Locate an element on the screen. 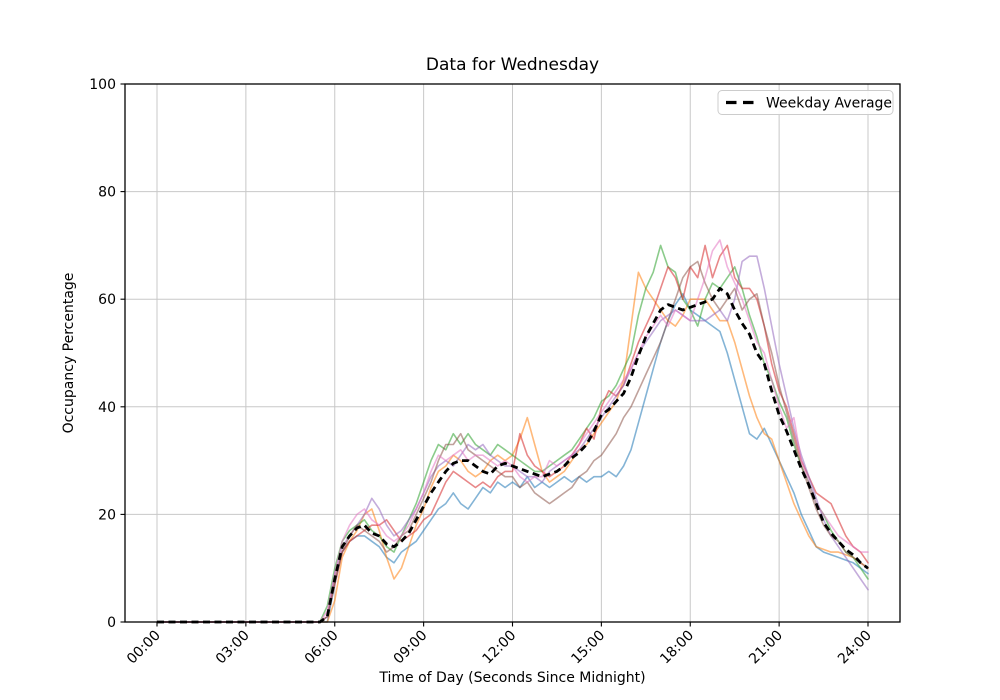 Image resolution: width=1000 pixels, height=700 pixels. legend: Weekday Average is located at coordinates (805, 102).